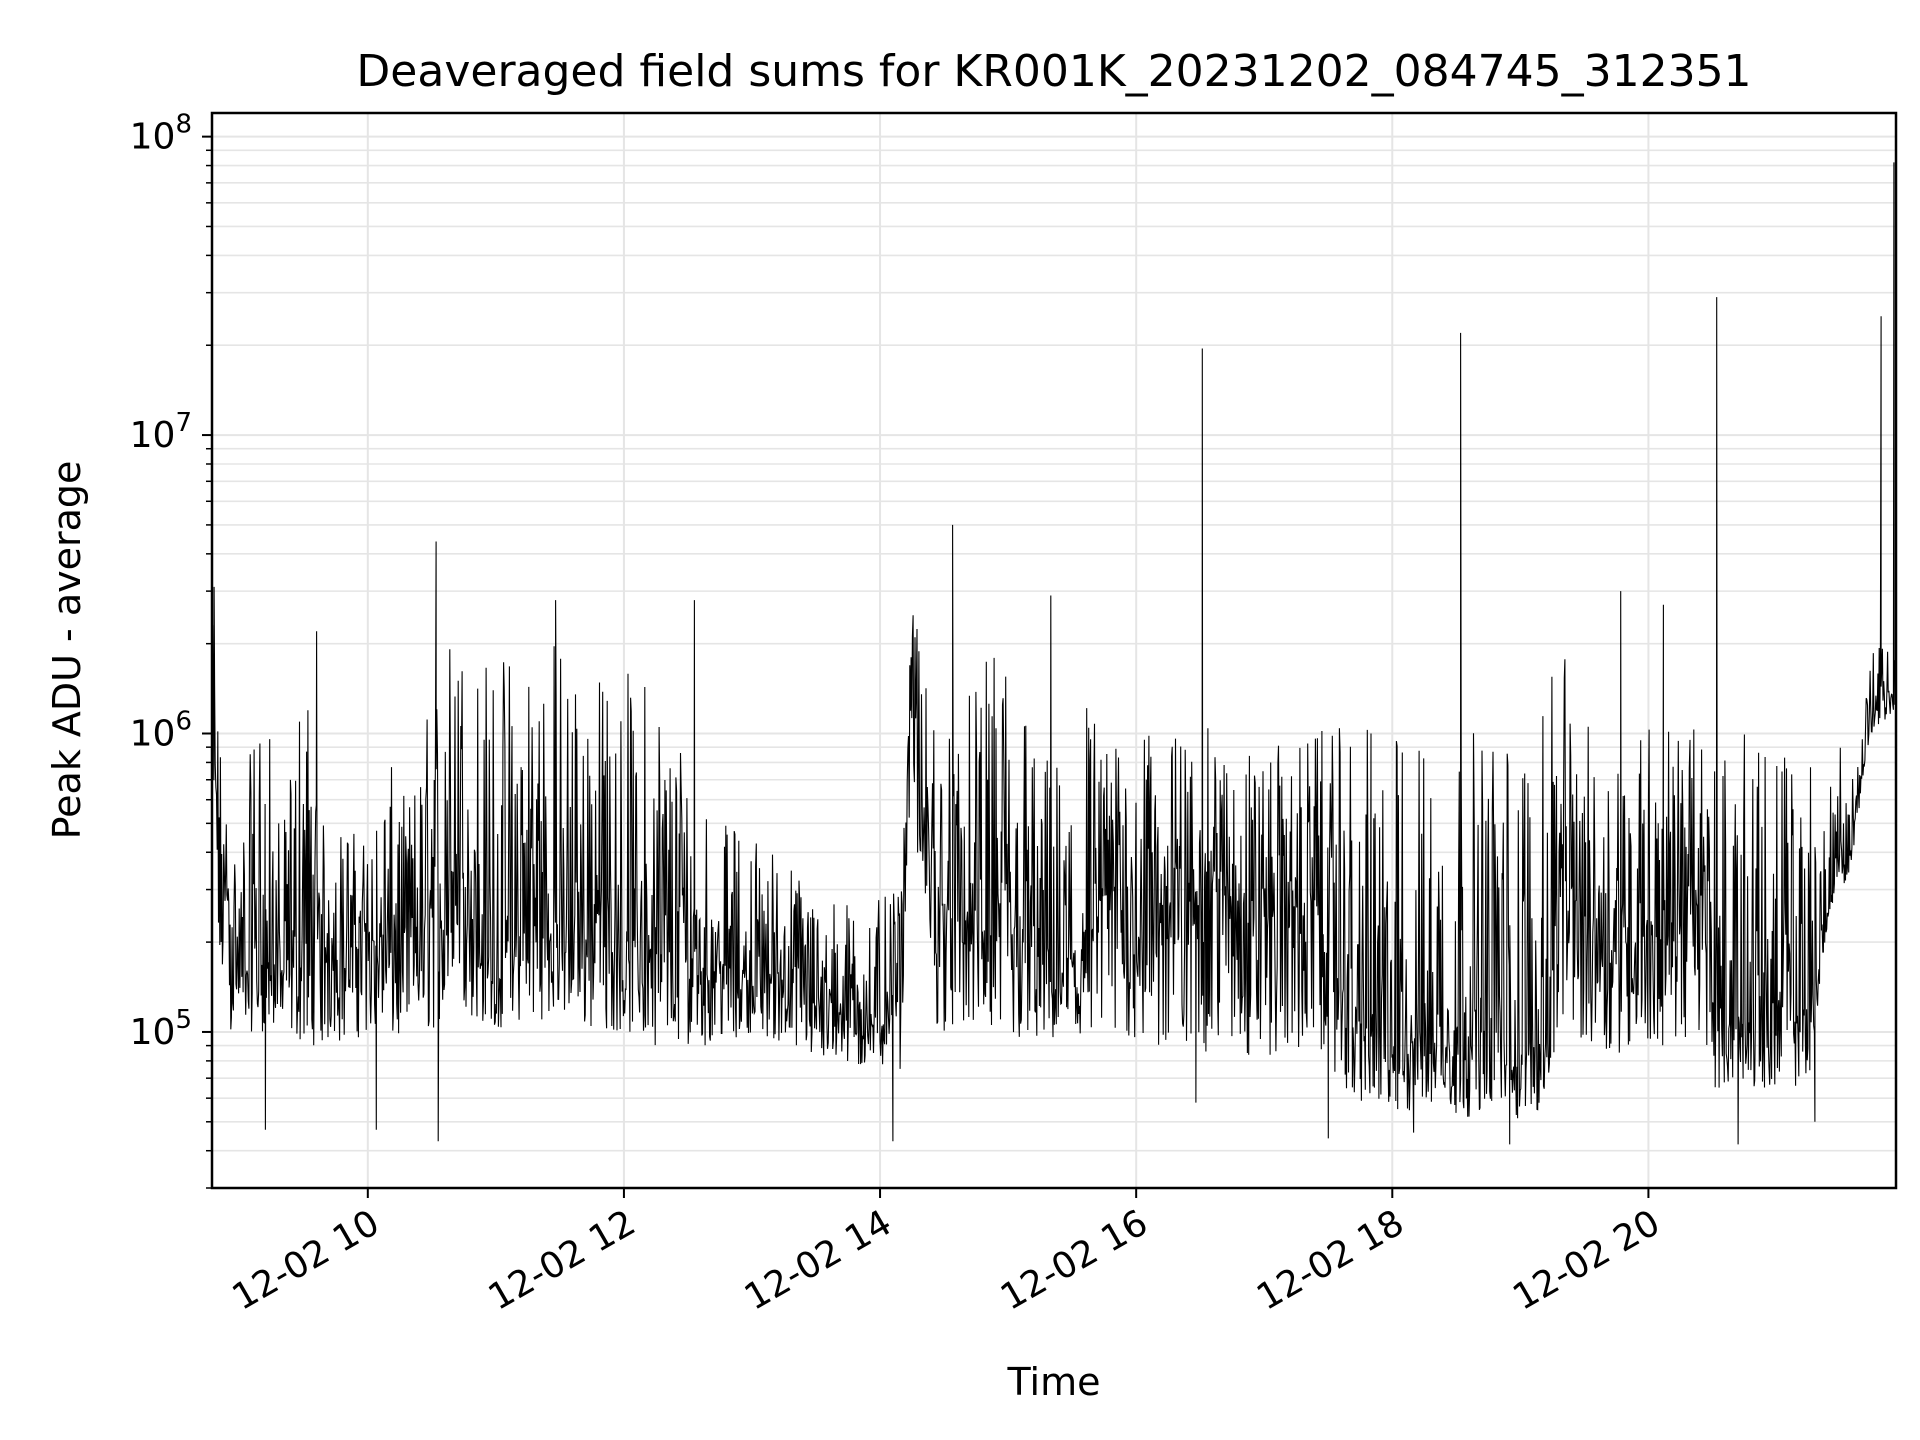 This screenshot has width=1920, height=1440. I want to click on y-axis-label: Peak ADU - average, so click(67, 650).